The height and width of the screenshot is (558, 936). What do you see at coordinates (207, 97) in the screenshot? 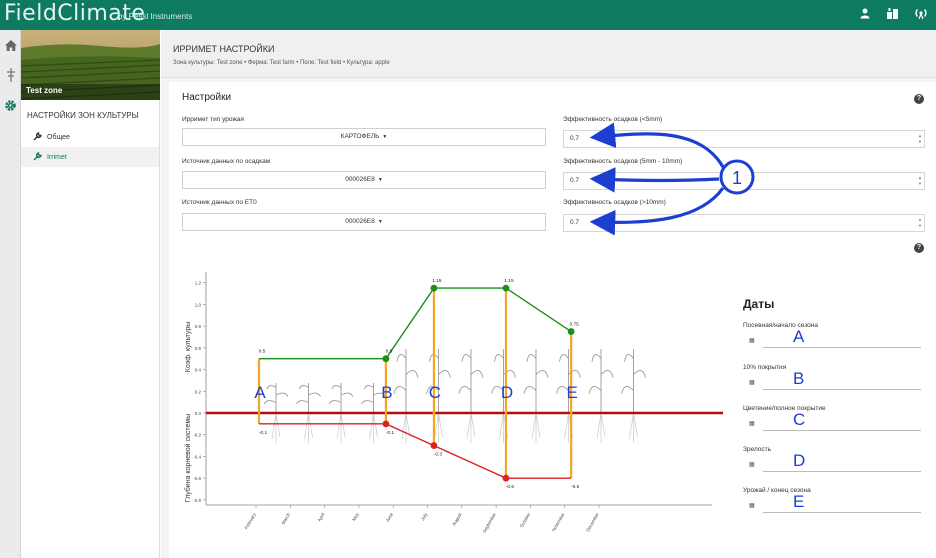
I see `settings-title: Настройки` at bounding box center [207, 97].